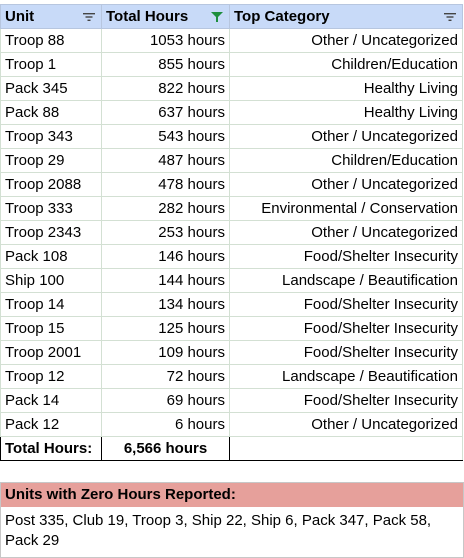 This screenshot has width=464, height=558. What do you see at coordinates (165, 112) in the screenshot?
I see `hours-cell: 637 hours` at bounding box center [165, 112].